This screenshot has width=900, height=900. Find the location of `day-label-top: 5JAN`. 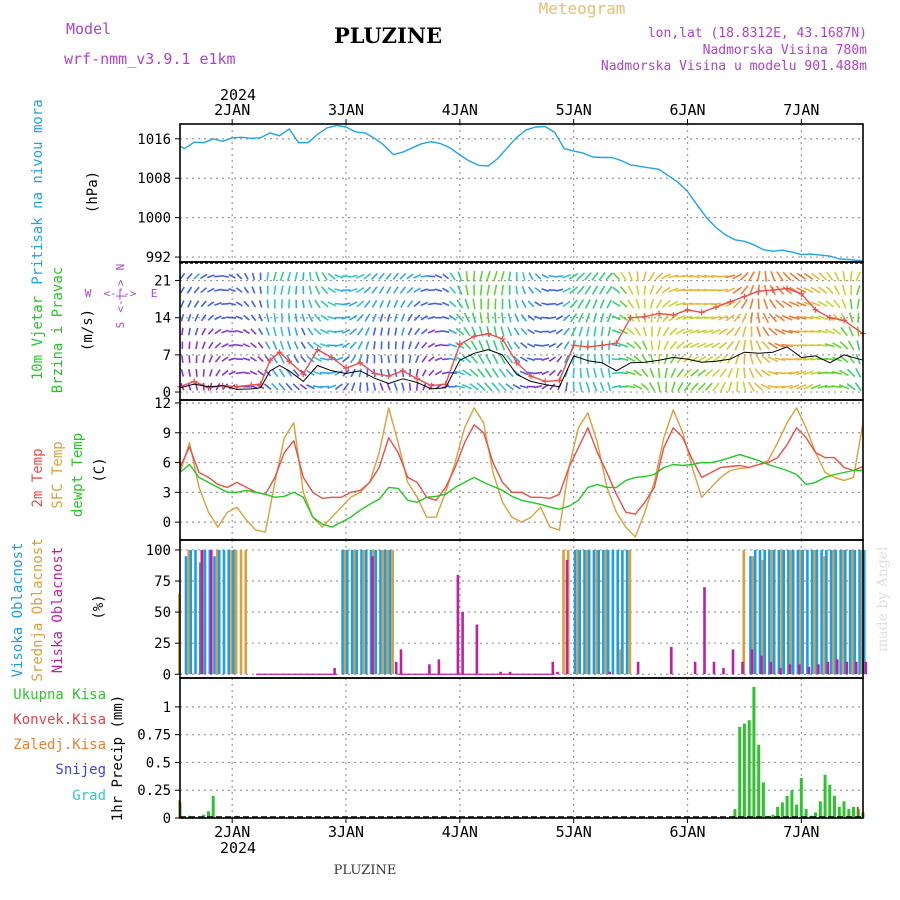

day-label-top: 5JAN is located at coordinates (574, 110).